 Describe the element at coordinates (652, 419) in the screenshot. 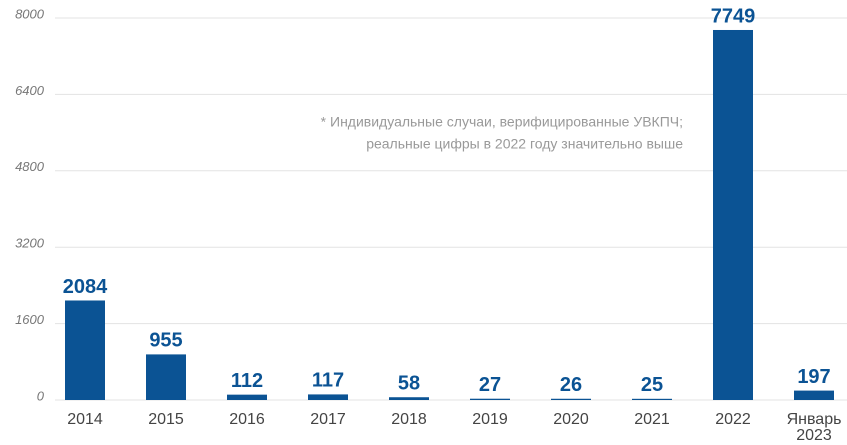

I see `x-tick-label: 2021` at that location.